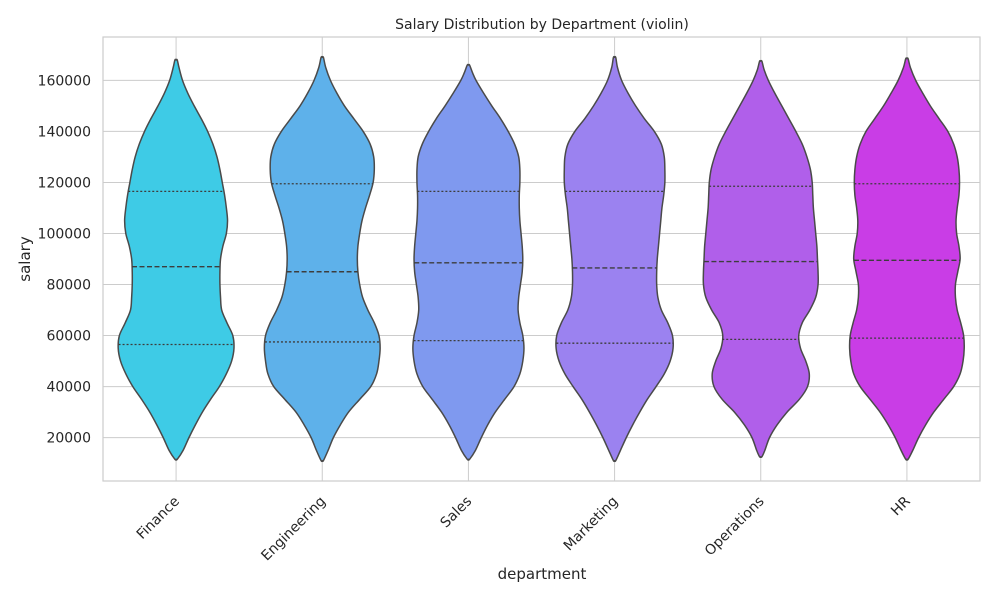  I want to click on violin-body-marketing, so click(615, 259).